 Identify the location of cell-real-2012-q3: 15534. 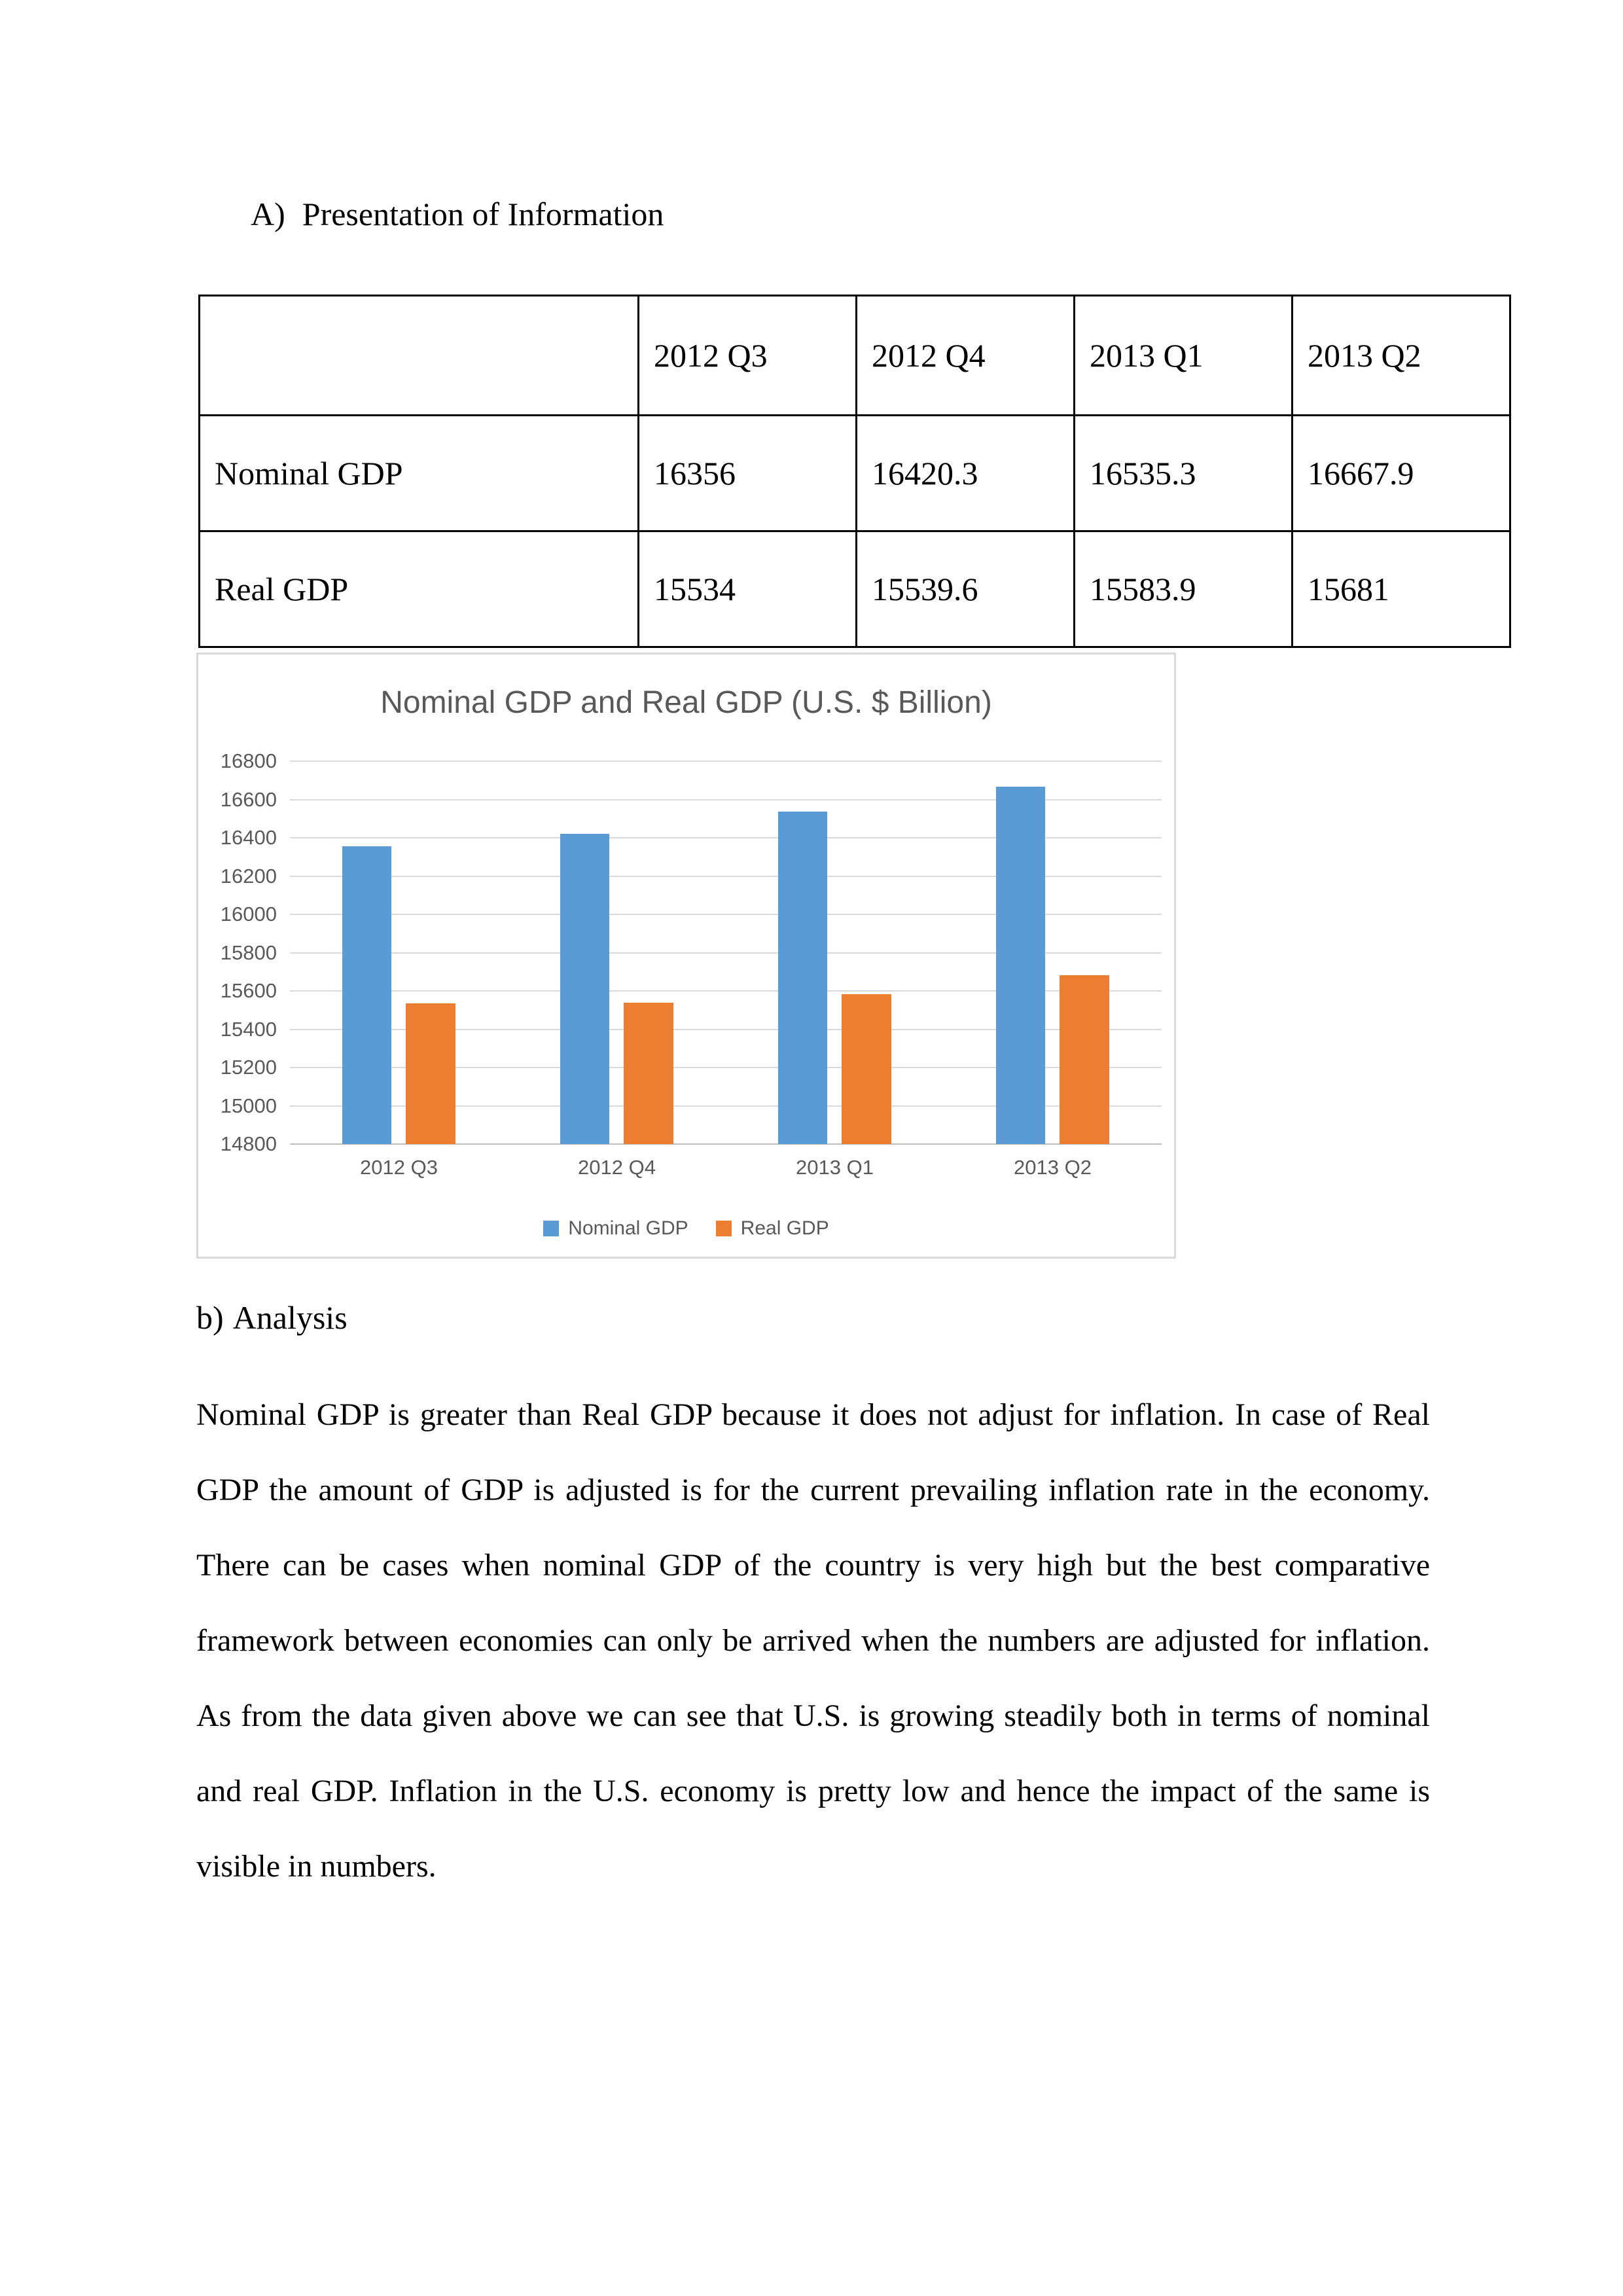
(747, 589).